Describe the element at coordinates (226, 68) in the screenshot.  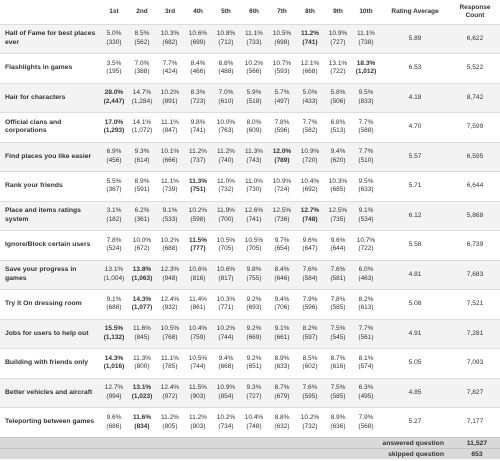
I see `rank-cell: 8.8% (488)` at that location.